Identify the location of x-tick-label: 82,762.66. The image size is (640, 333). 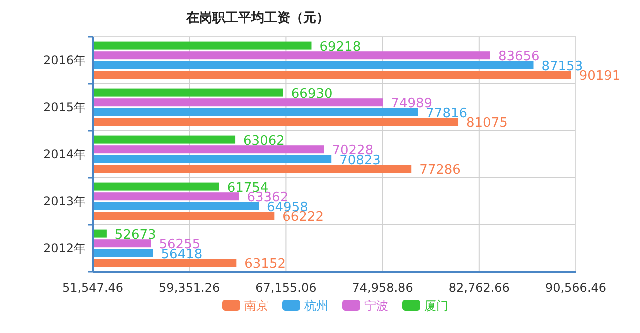
(479, 288).